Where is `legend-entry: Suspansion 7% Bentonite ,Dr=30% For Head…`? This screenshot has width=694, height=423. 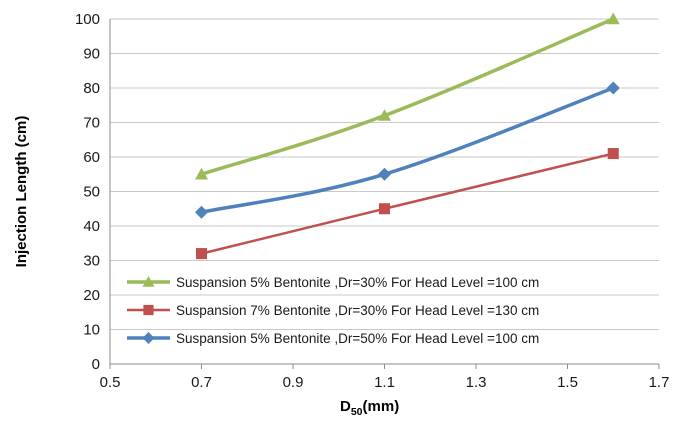 legend-entry: Suspansion 7% Bentonite ,Dr=30% For Head… is located at coordinates (357, 310).